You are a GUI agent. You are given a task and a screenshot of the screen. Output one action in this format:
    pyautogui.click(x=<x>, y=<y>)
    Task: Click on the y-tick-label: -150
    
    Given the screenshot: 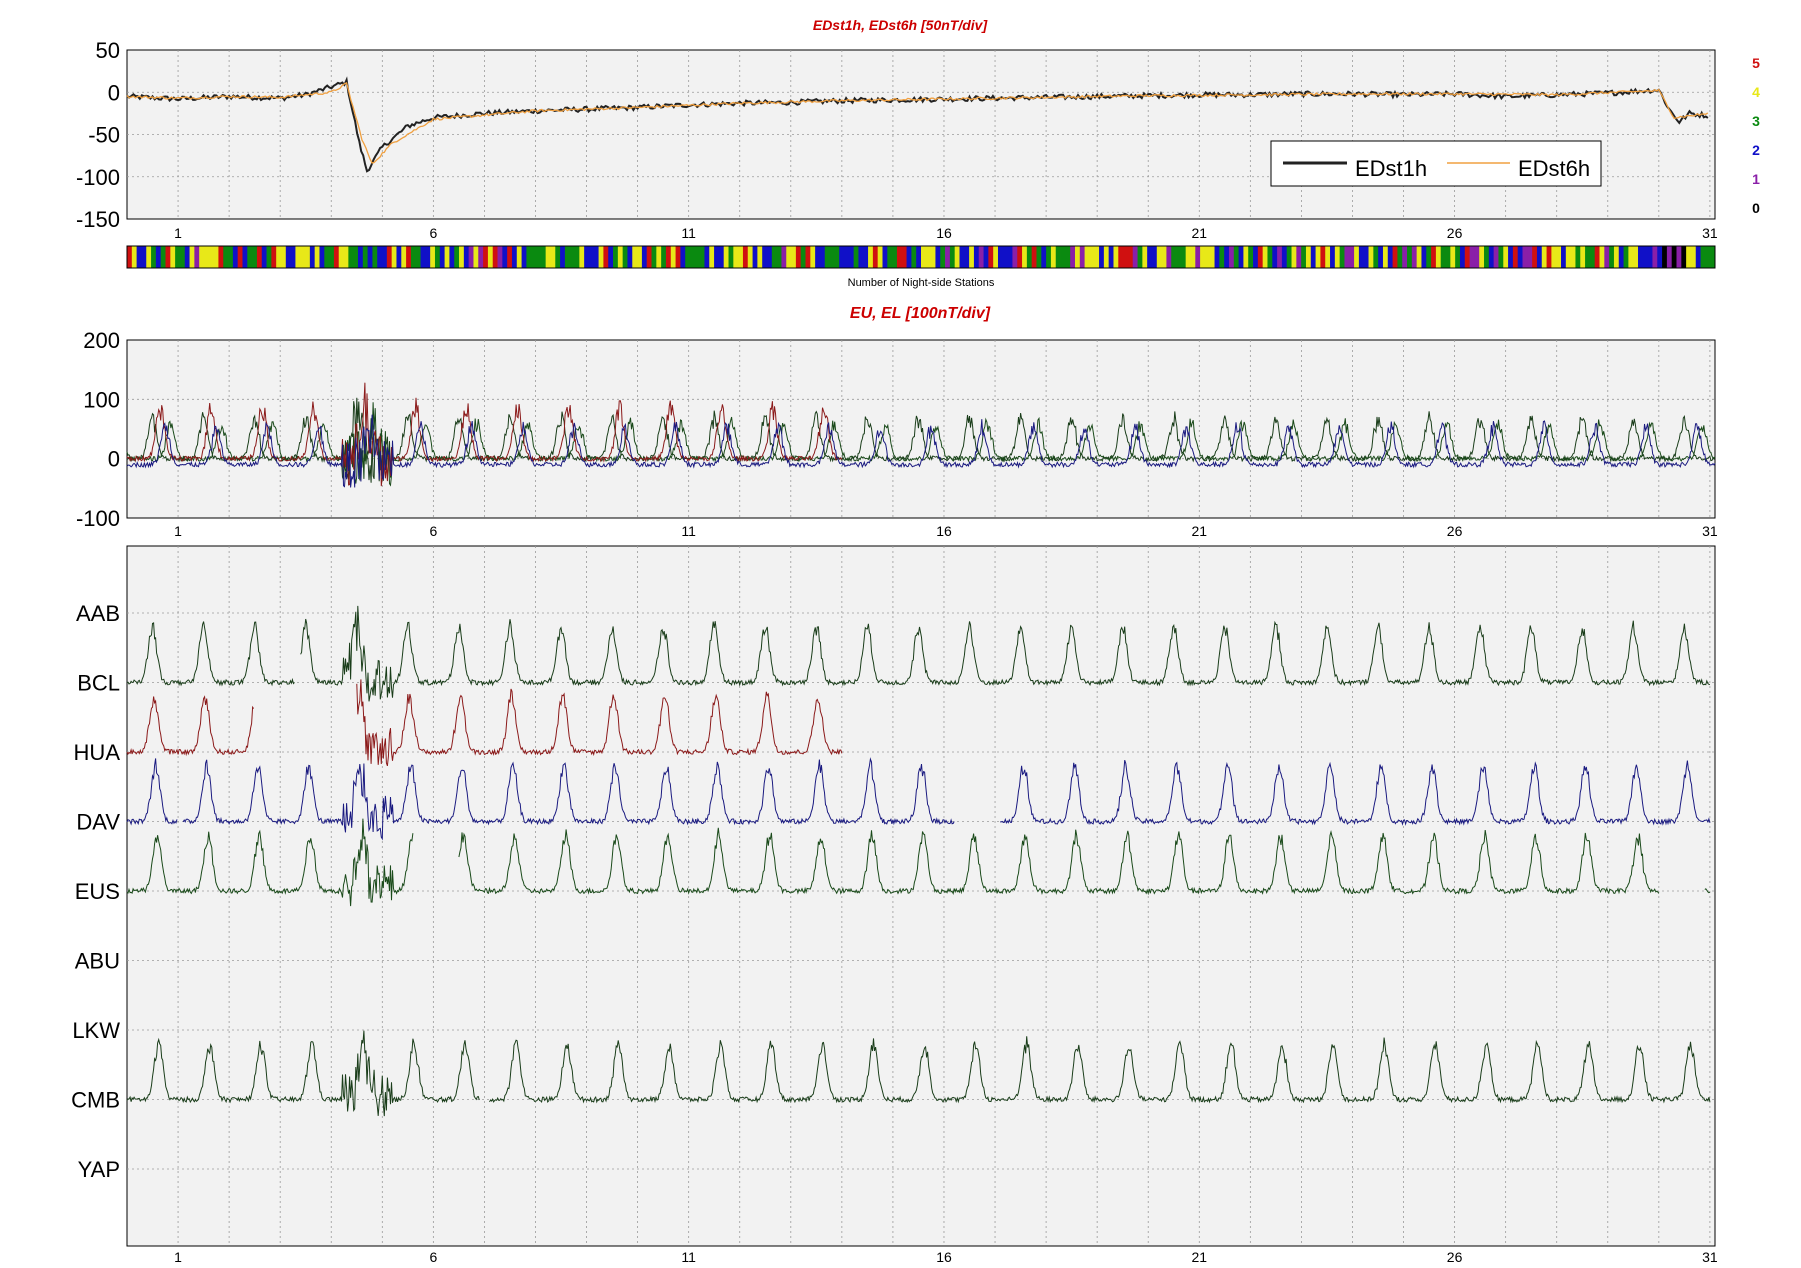 What is the action you would take?
    pyautogui.click(x=98, y=219)
    